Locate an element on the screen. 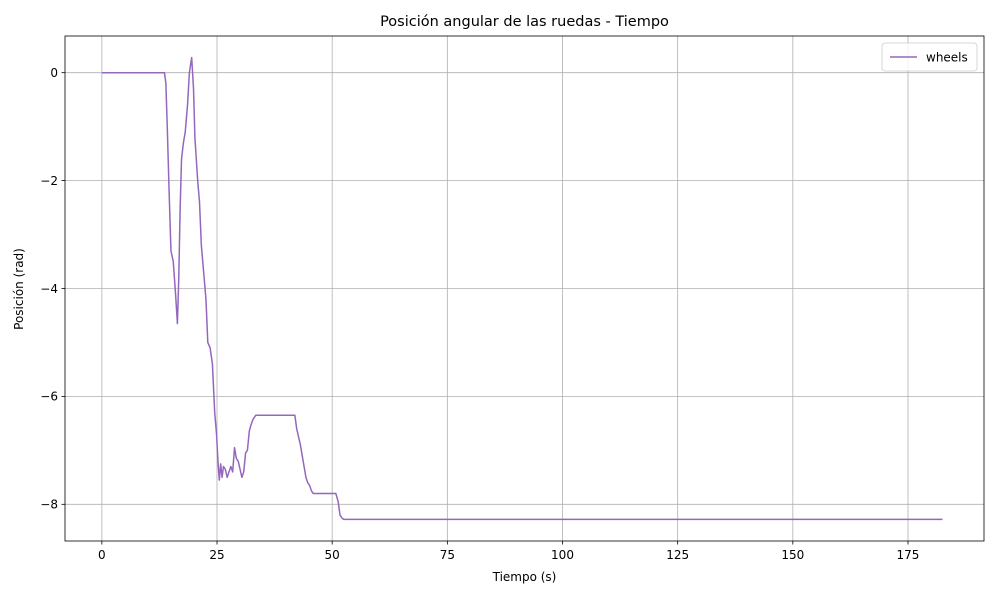  legend: wheels is located at coordinates (929, 57).